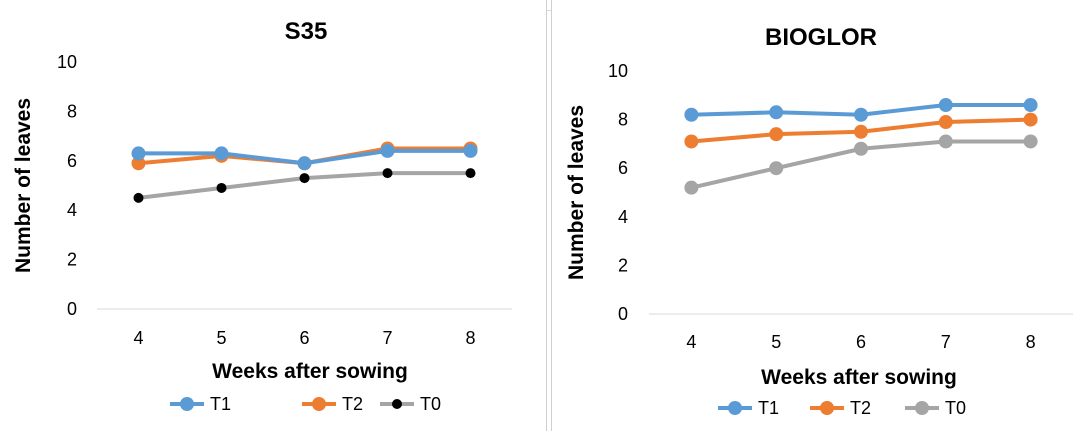  What do you see at coordinates (821, 37) in the screenshot?
I see `chart-title: BIOGLOR` at bounding box center [821, 37].